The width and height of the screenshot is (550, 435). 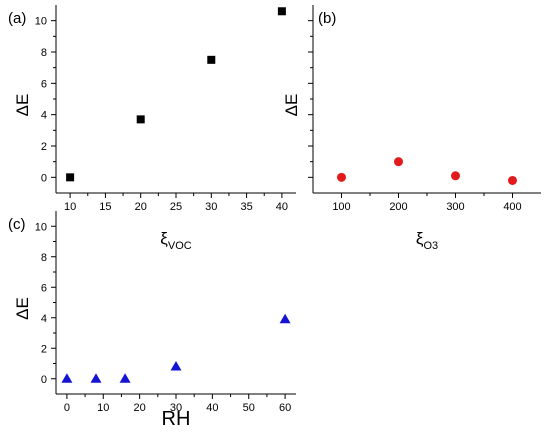 What do you see at coordinates (17, 224) in the screenshot?
I see `panel-label: (c)` at bounding box center [17, 224].